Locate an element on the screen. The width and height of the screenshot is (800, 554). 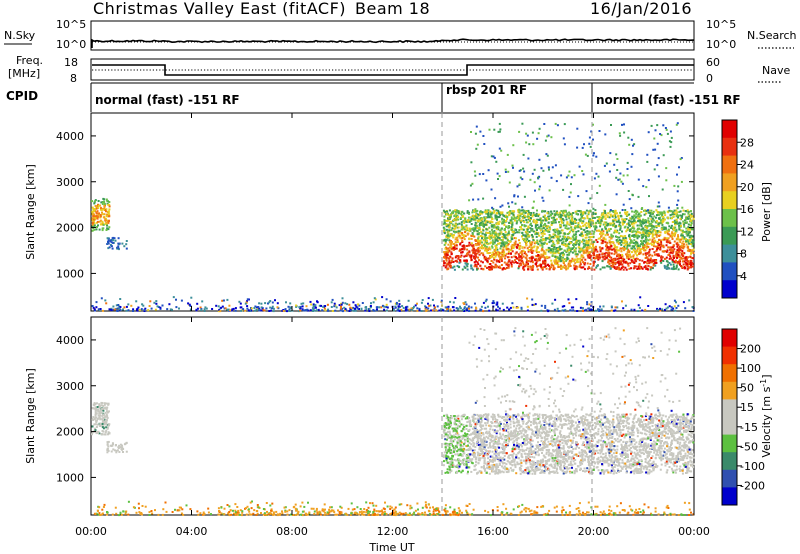
cpid-label: CPID is located at coordinates (22, 96).